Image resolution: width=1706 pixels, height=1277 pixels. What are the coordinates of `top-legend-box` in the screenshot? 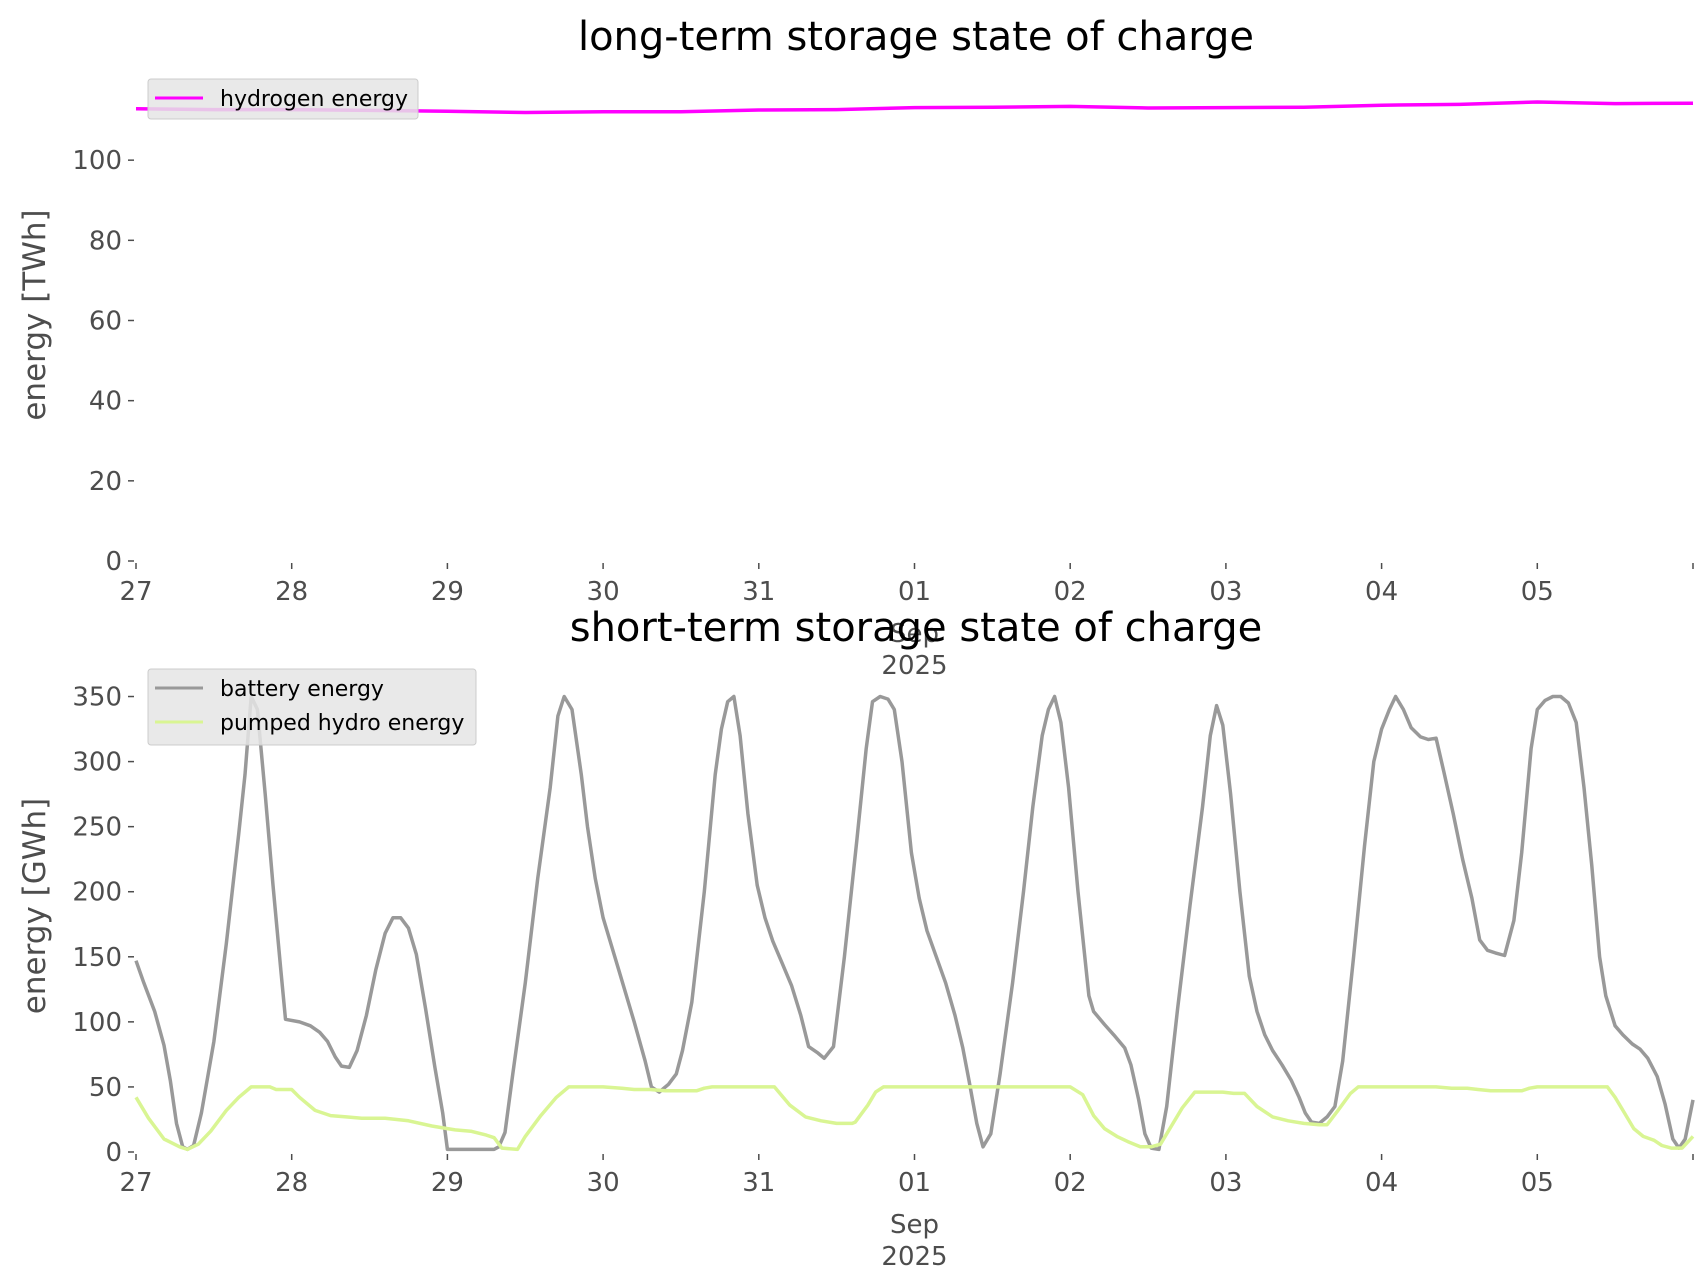 It's located at (283, 99).